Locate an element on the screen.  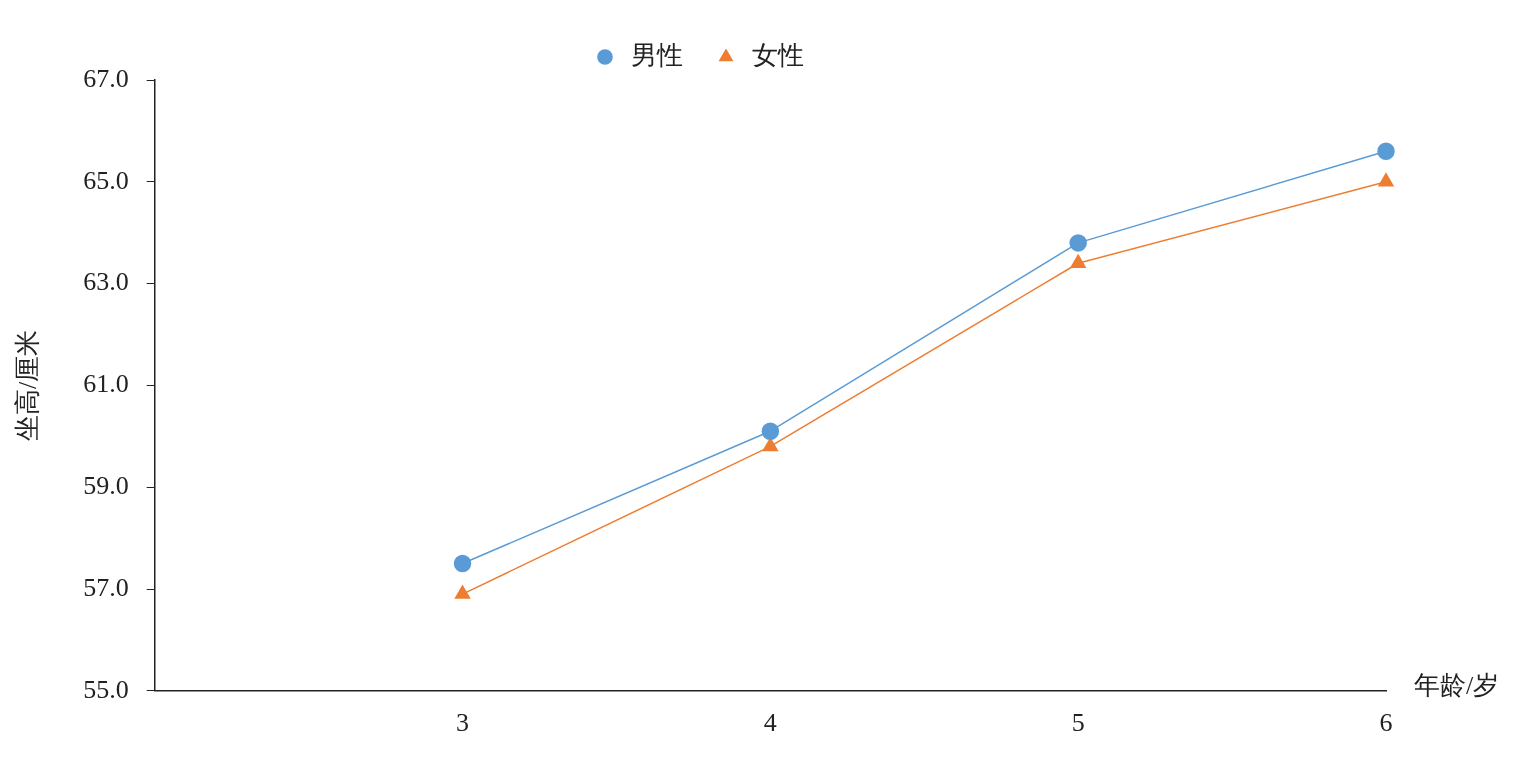
x-tick-label: 6 is located at coordinates (1386, 723).